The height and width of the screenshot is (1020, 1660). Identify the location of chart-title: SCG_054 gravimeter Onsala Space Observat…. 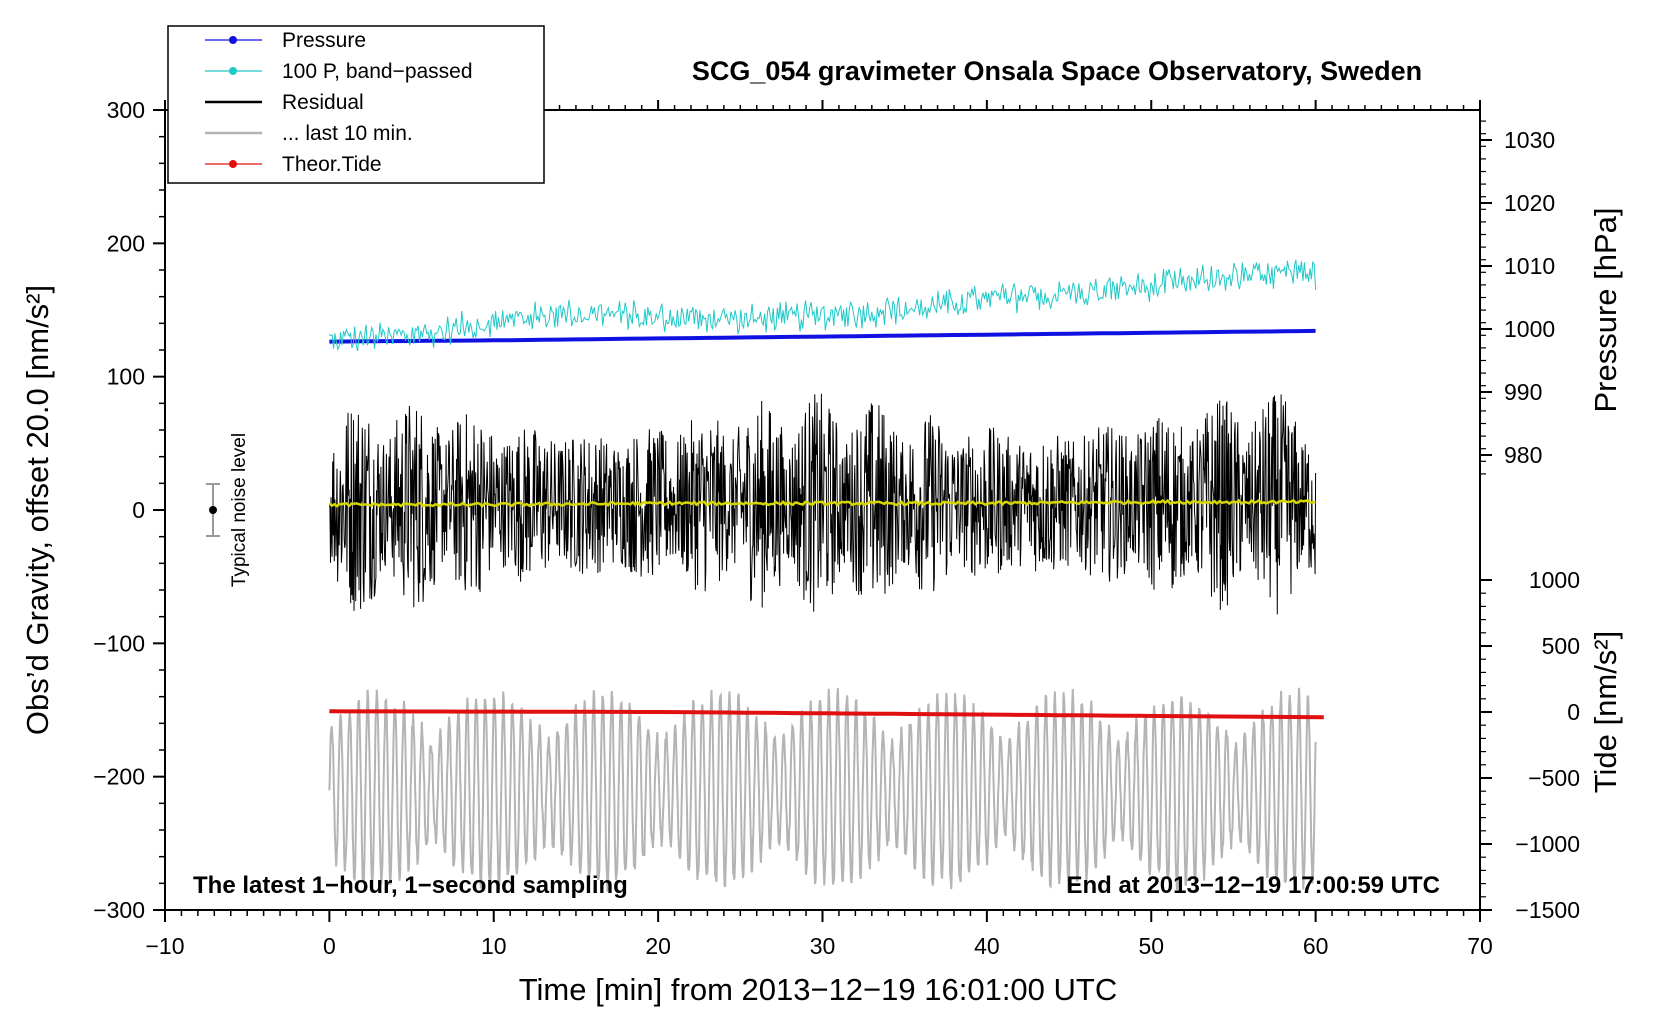
(1057, 71).